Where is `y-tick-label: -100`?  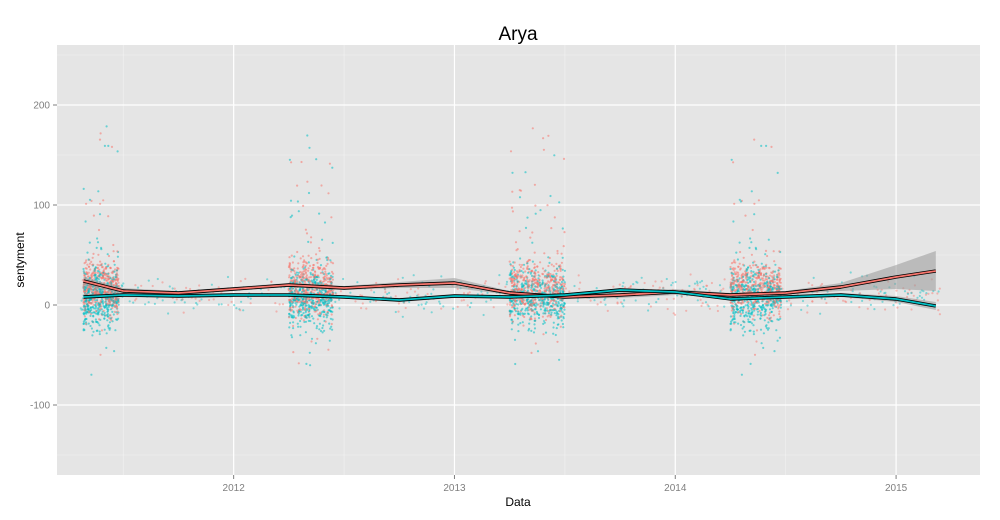 y-tick-label: -100 is located at coordinates (40, 406).